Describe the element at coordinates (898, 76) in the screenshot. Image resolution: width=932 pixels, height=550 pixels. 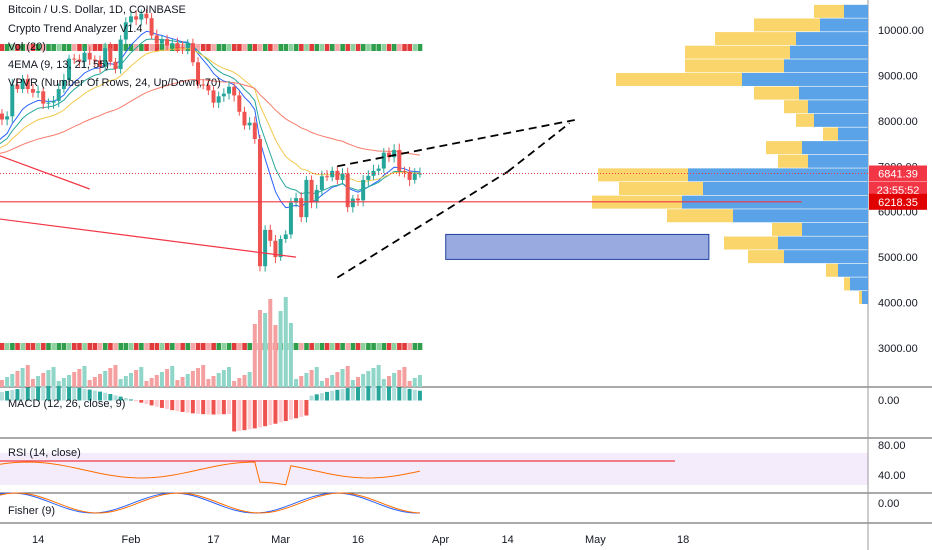
I see `price-tick-label: 9000.00` at that location.